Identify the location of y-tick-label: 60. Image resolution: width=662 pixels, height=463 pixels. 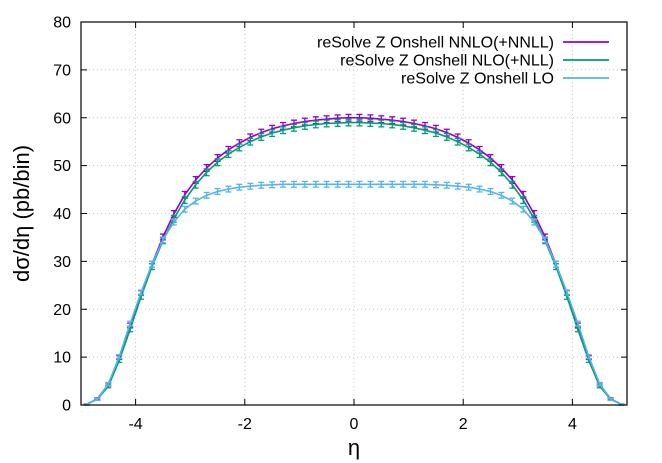
(62, 118).